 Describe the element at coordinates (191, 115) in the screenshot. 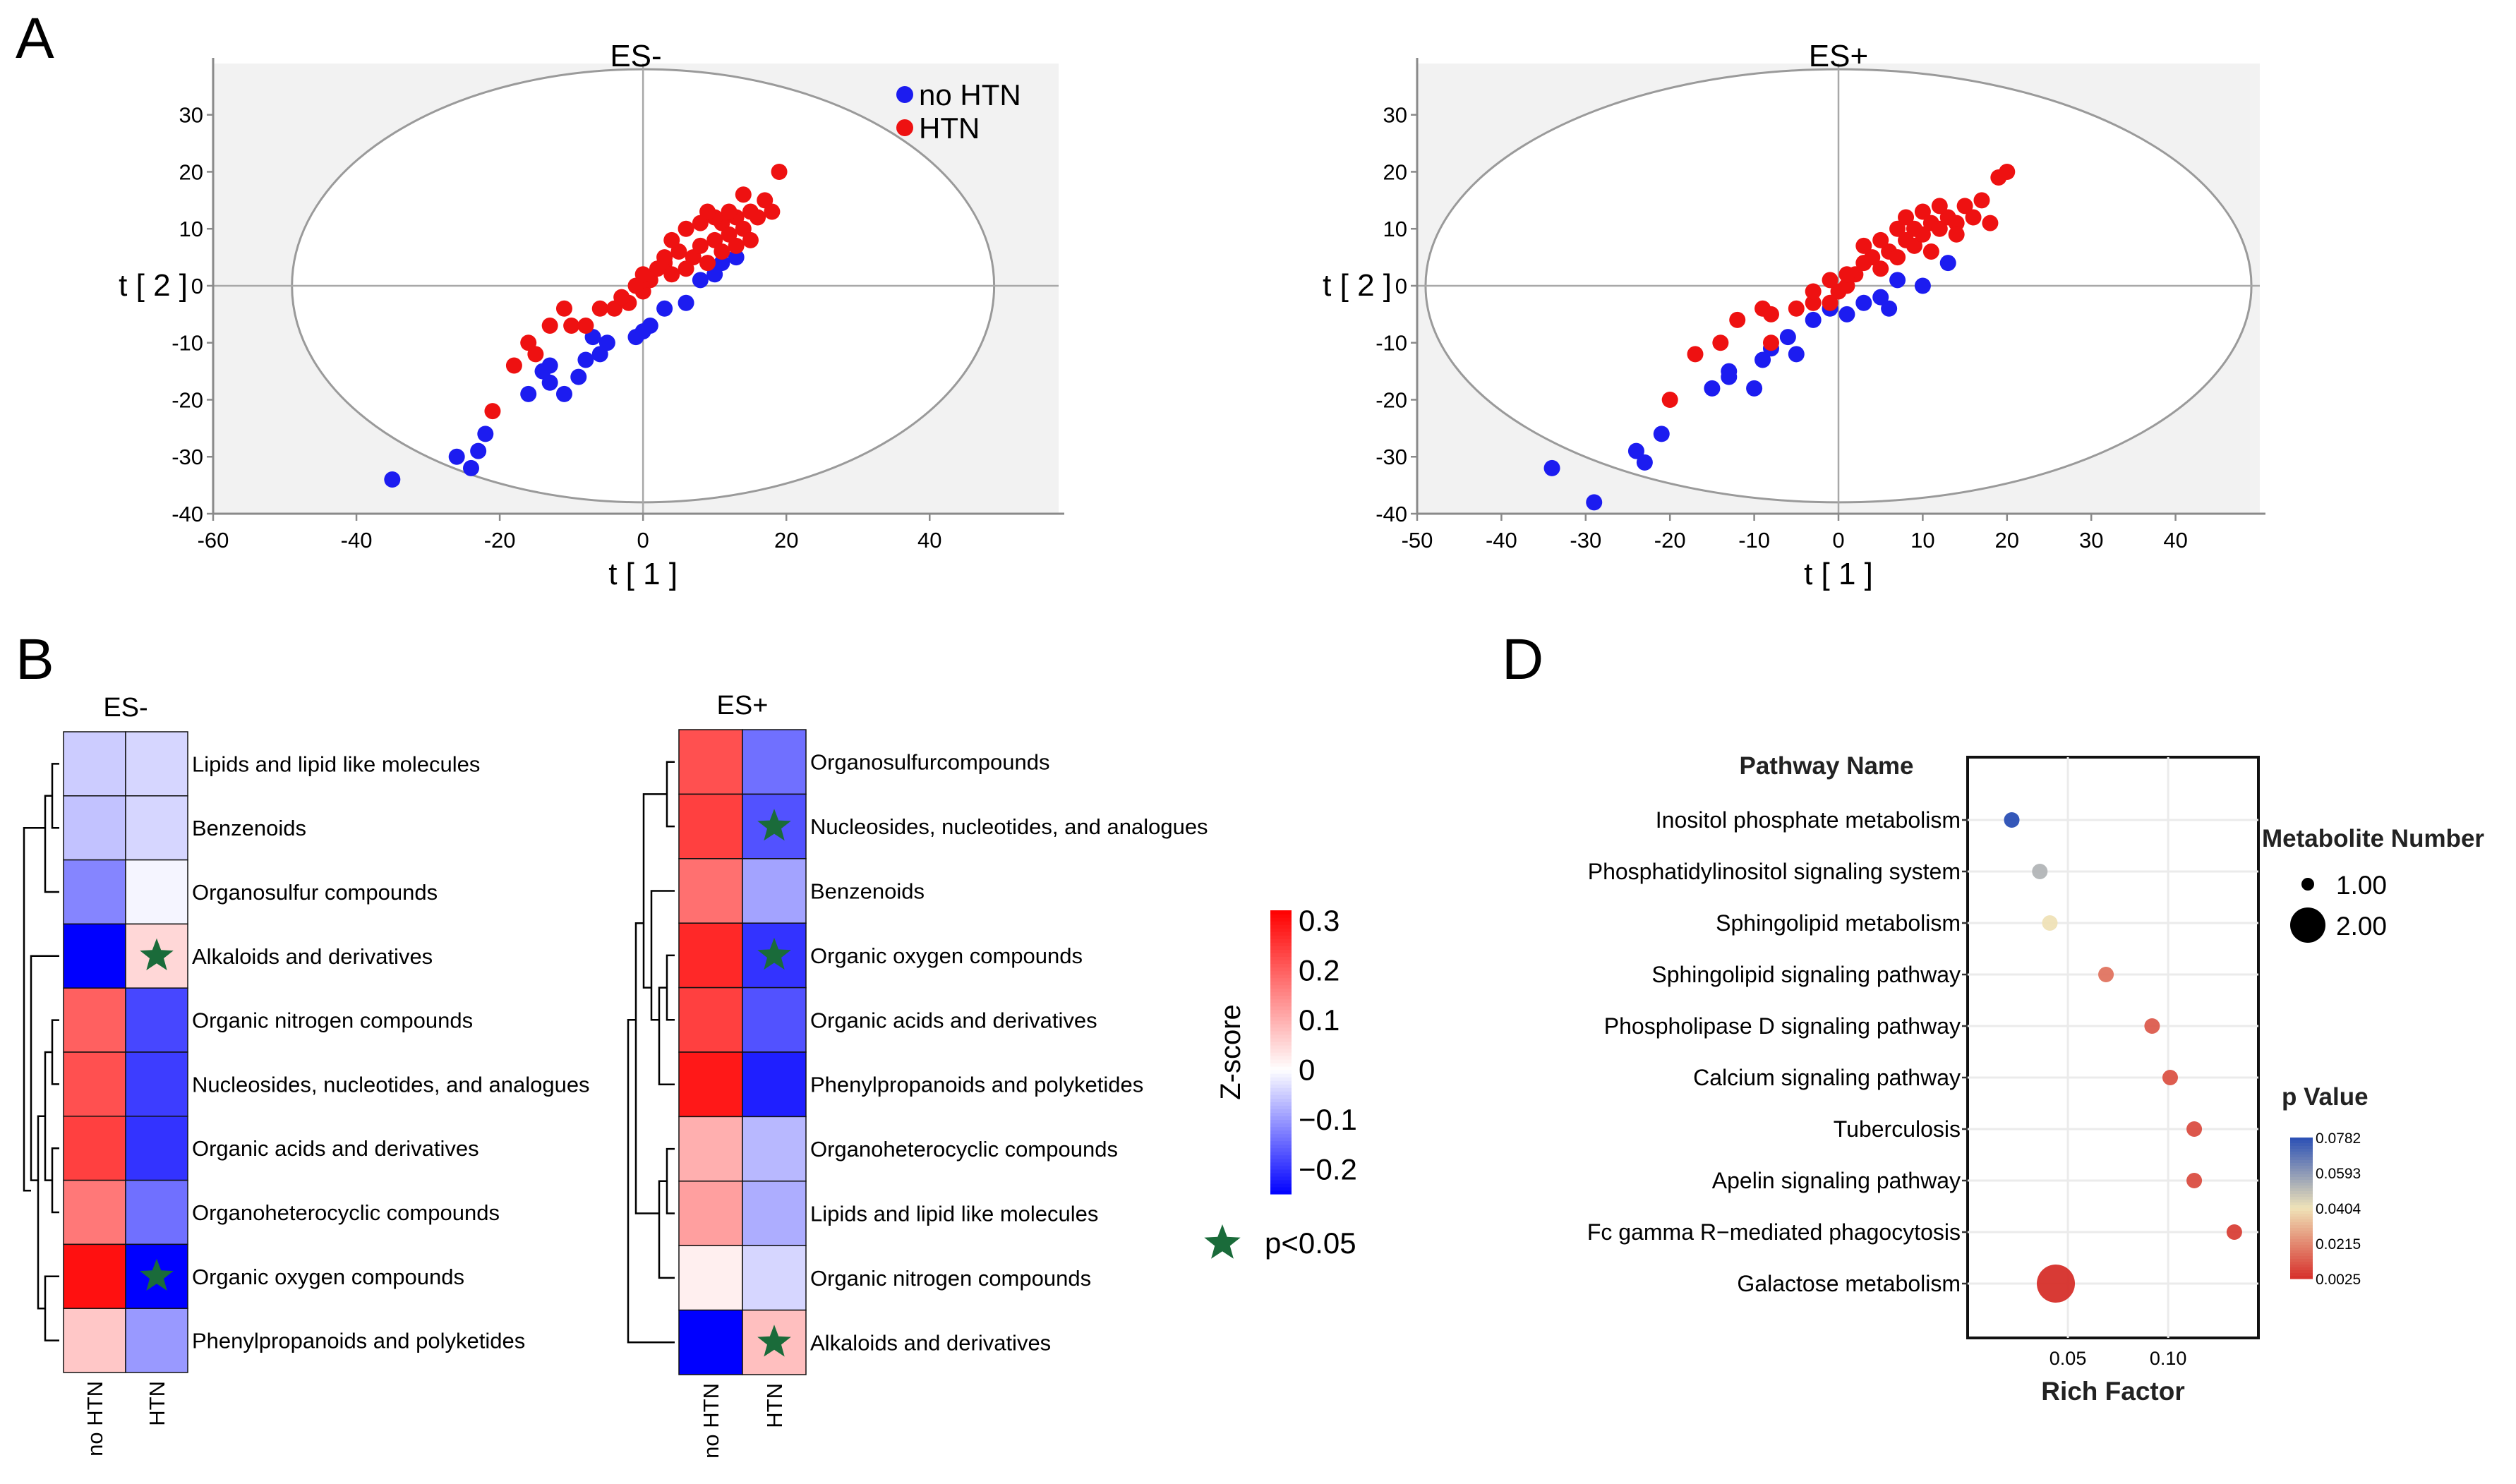

I see `y-tick-label: 30` at that location.